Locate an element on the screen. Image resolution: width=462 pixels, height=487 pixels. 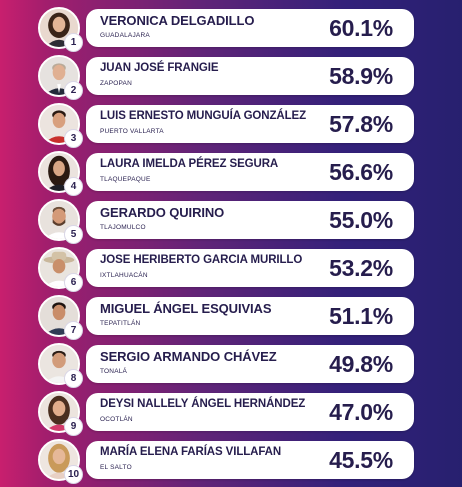
municipality: GUADALAJARA is located at coordinates (125, 35).